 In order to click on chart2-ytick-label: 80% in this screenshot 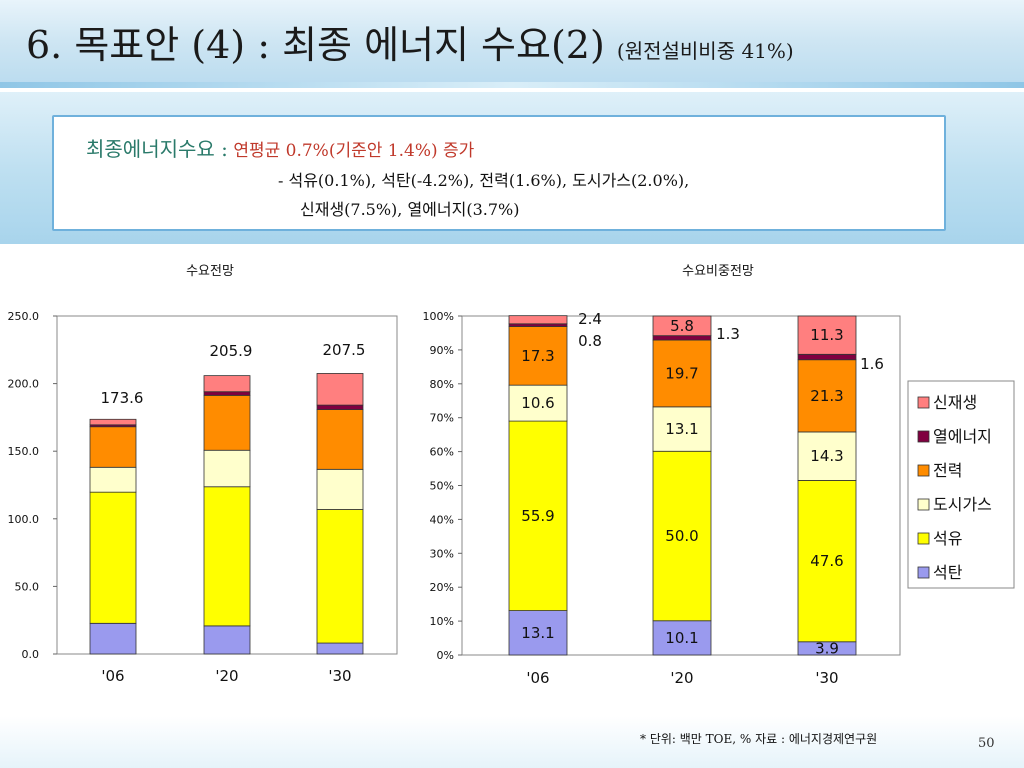, I will do `click(442, 384)`.